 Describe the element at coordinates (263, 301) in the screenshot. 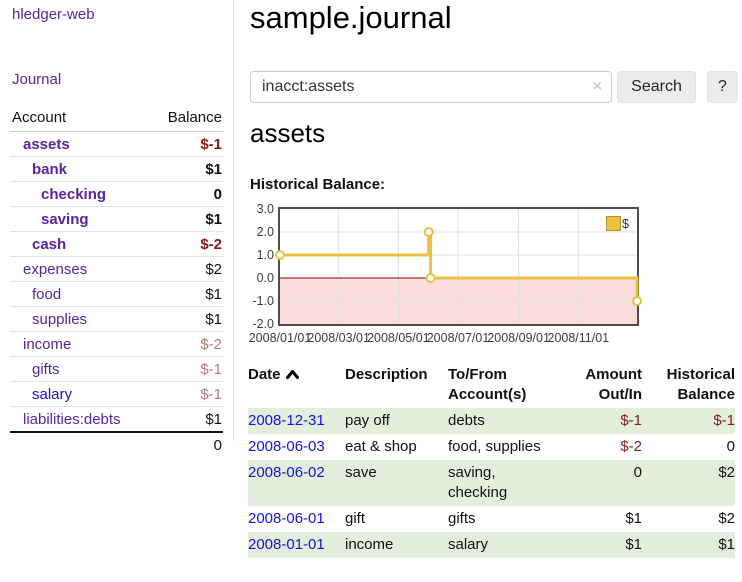

I see `y-axis-tick-label: -1.0` at that location.